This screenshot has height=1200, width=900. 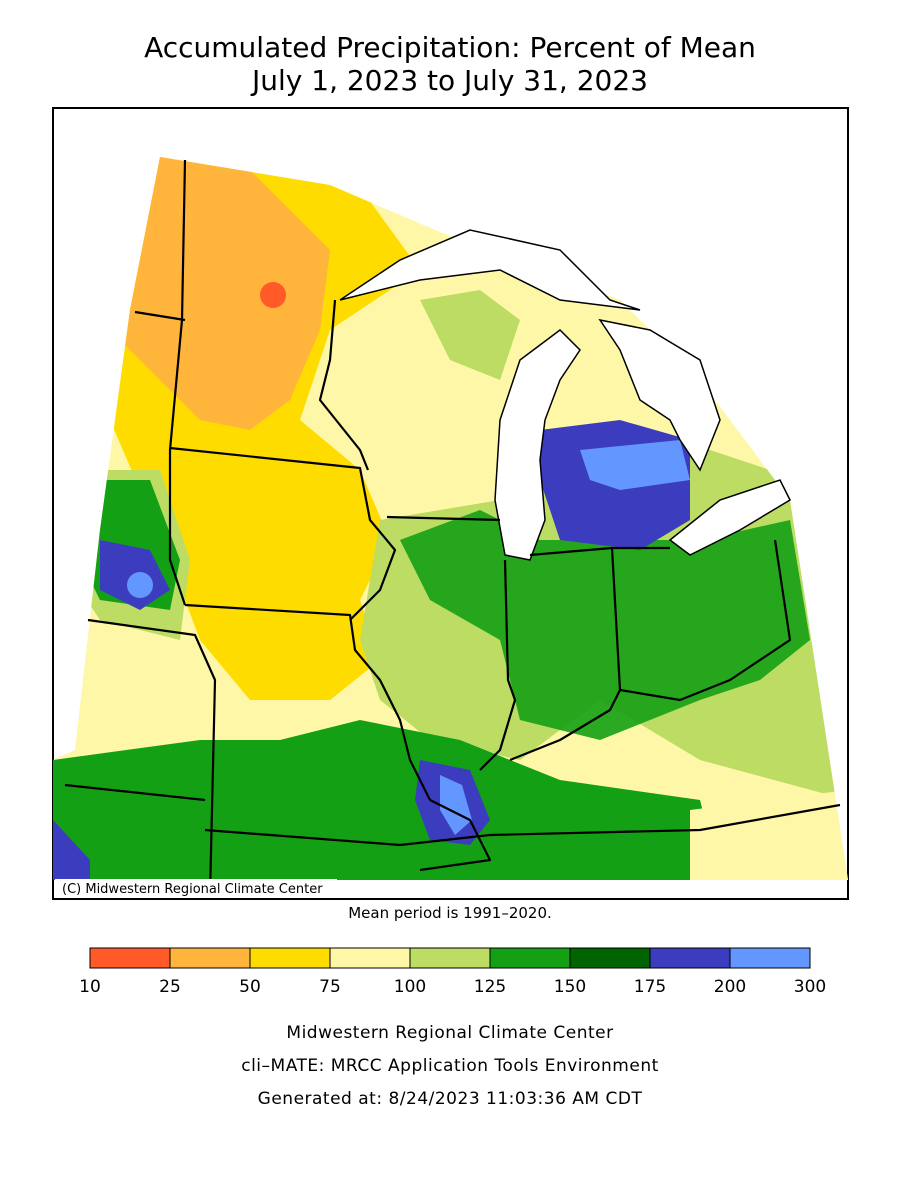 What do you see at coordinates (570, 987) in the screenshot?
I see `legend-tick-label: 150` at bounding box center [570, 987].